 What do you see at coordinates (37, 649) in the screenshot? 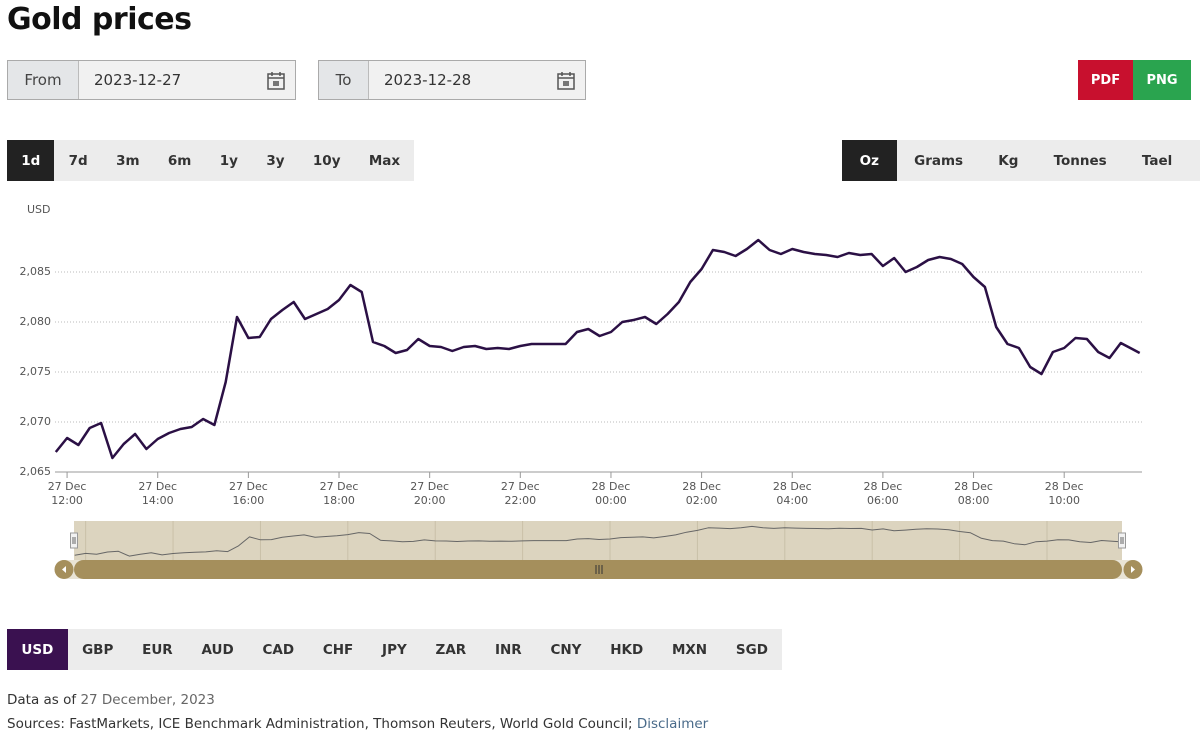
I see `currency-button: USD` at bounding box center [37, 649].